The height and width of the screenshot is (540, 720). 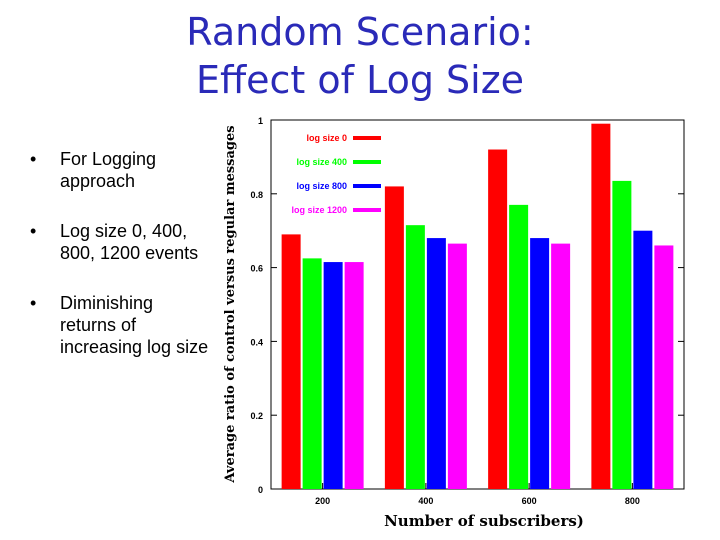 I want to click on y-tick-label: 0.6, so click(x=256, y=269).